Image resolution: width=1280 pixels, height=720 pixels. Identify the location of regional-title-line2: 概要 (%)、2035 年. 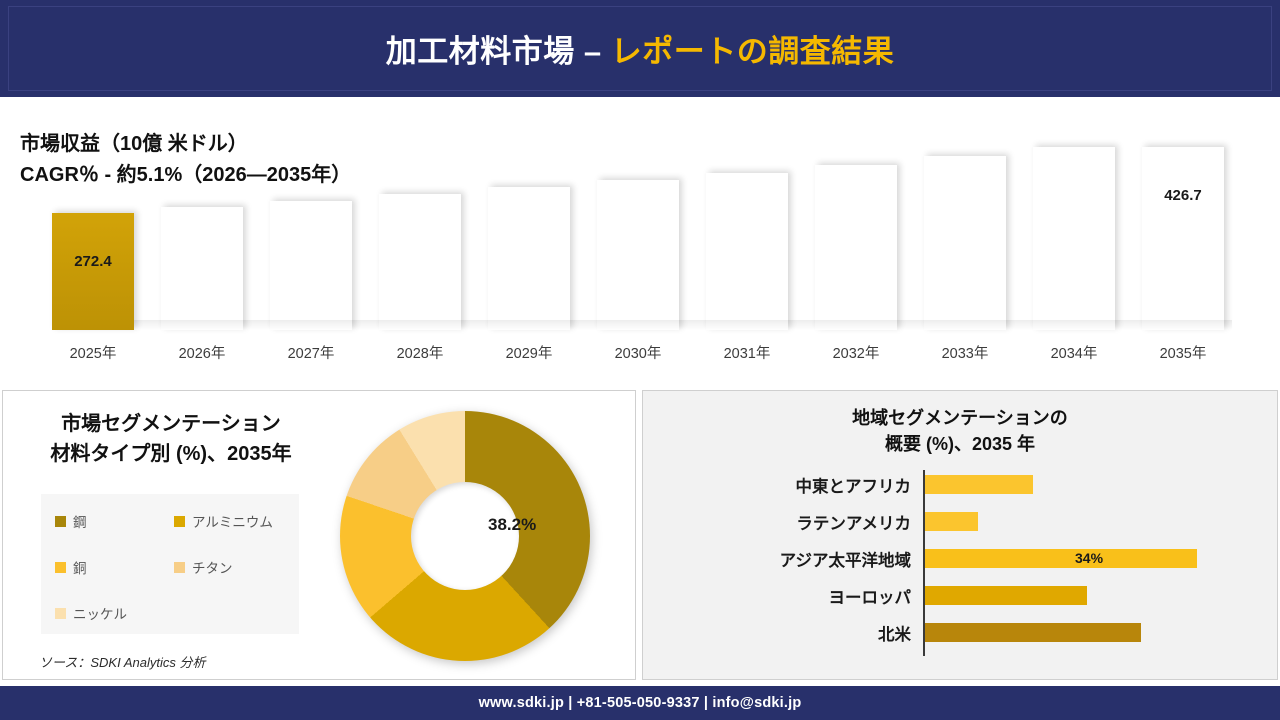
(960, 444).